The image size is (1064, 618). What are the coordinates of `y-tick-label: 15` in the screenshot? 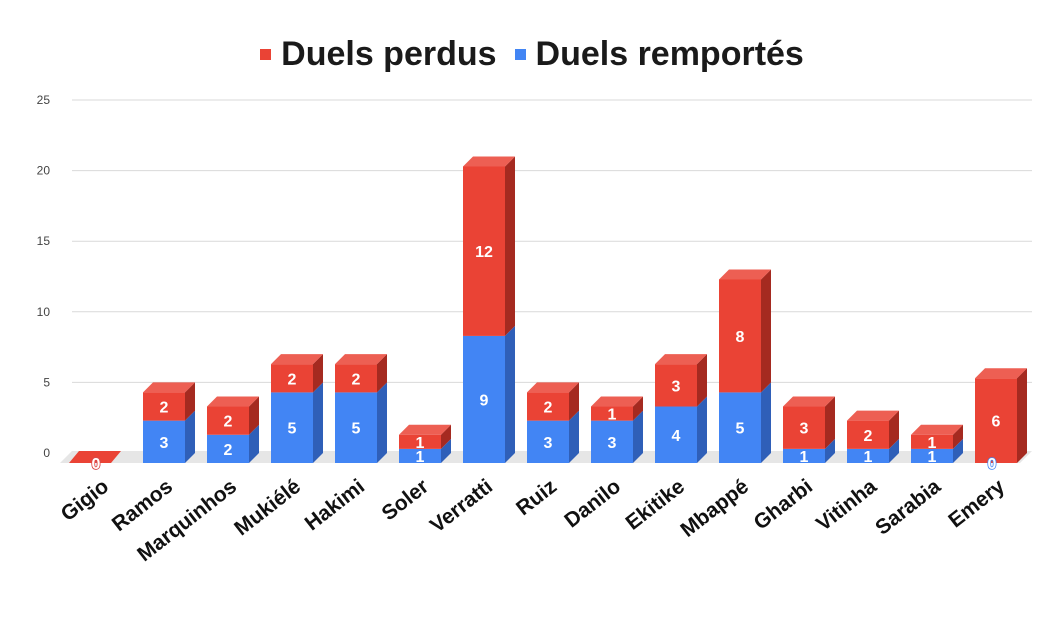 It's located at (44, 241).